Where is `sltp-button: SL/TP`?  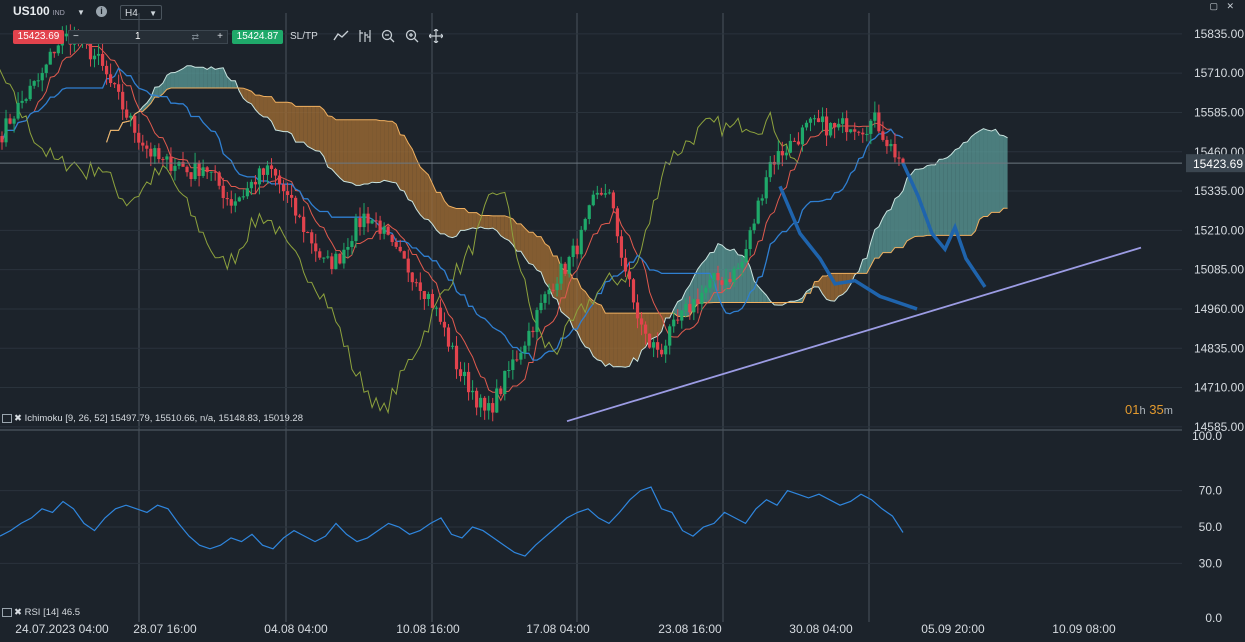 sltp-button: SL/TP is located at coordinates (304, 36).